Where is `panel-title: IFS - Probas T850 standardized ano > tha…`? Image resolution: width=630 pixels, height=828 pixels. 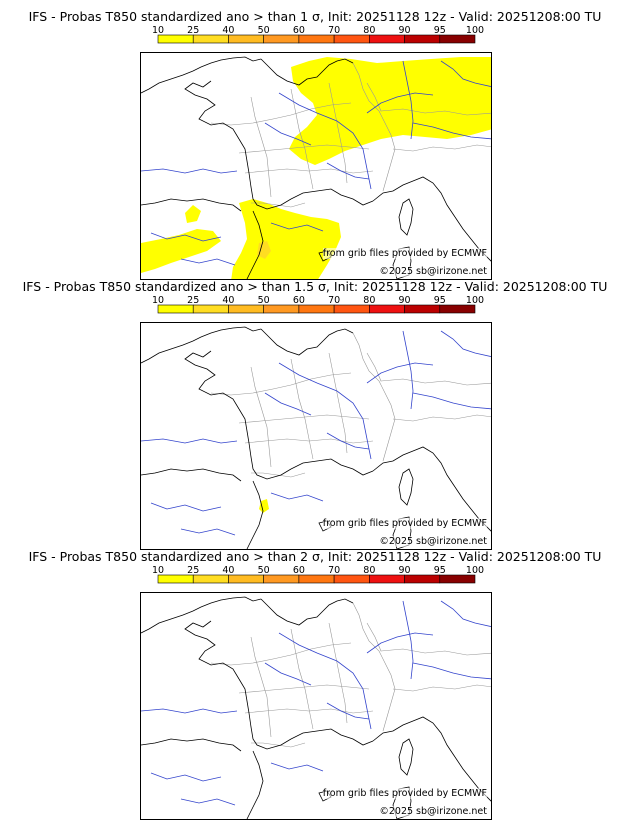 panel-title: IFS - Probas T850 standardized ano > tha… is located at coordinates (315, 556).